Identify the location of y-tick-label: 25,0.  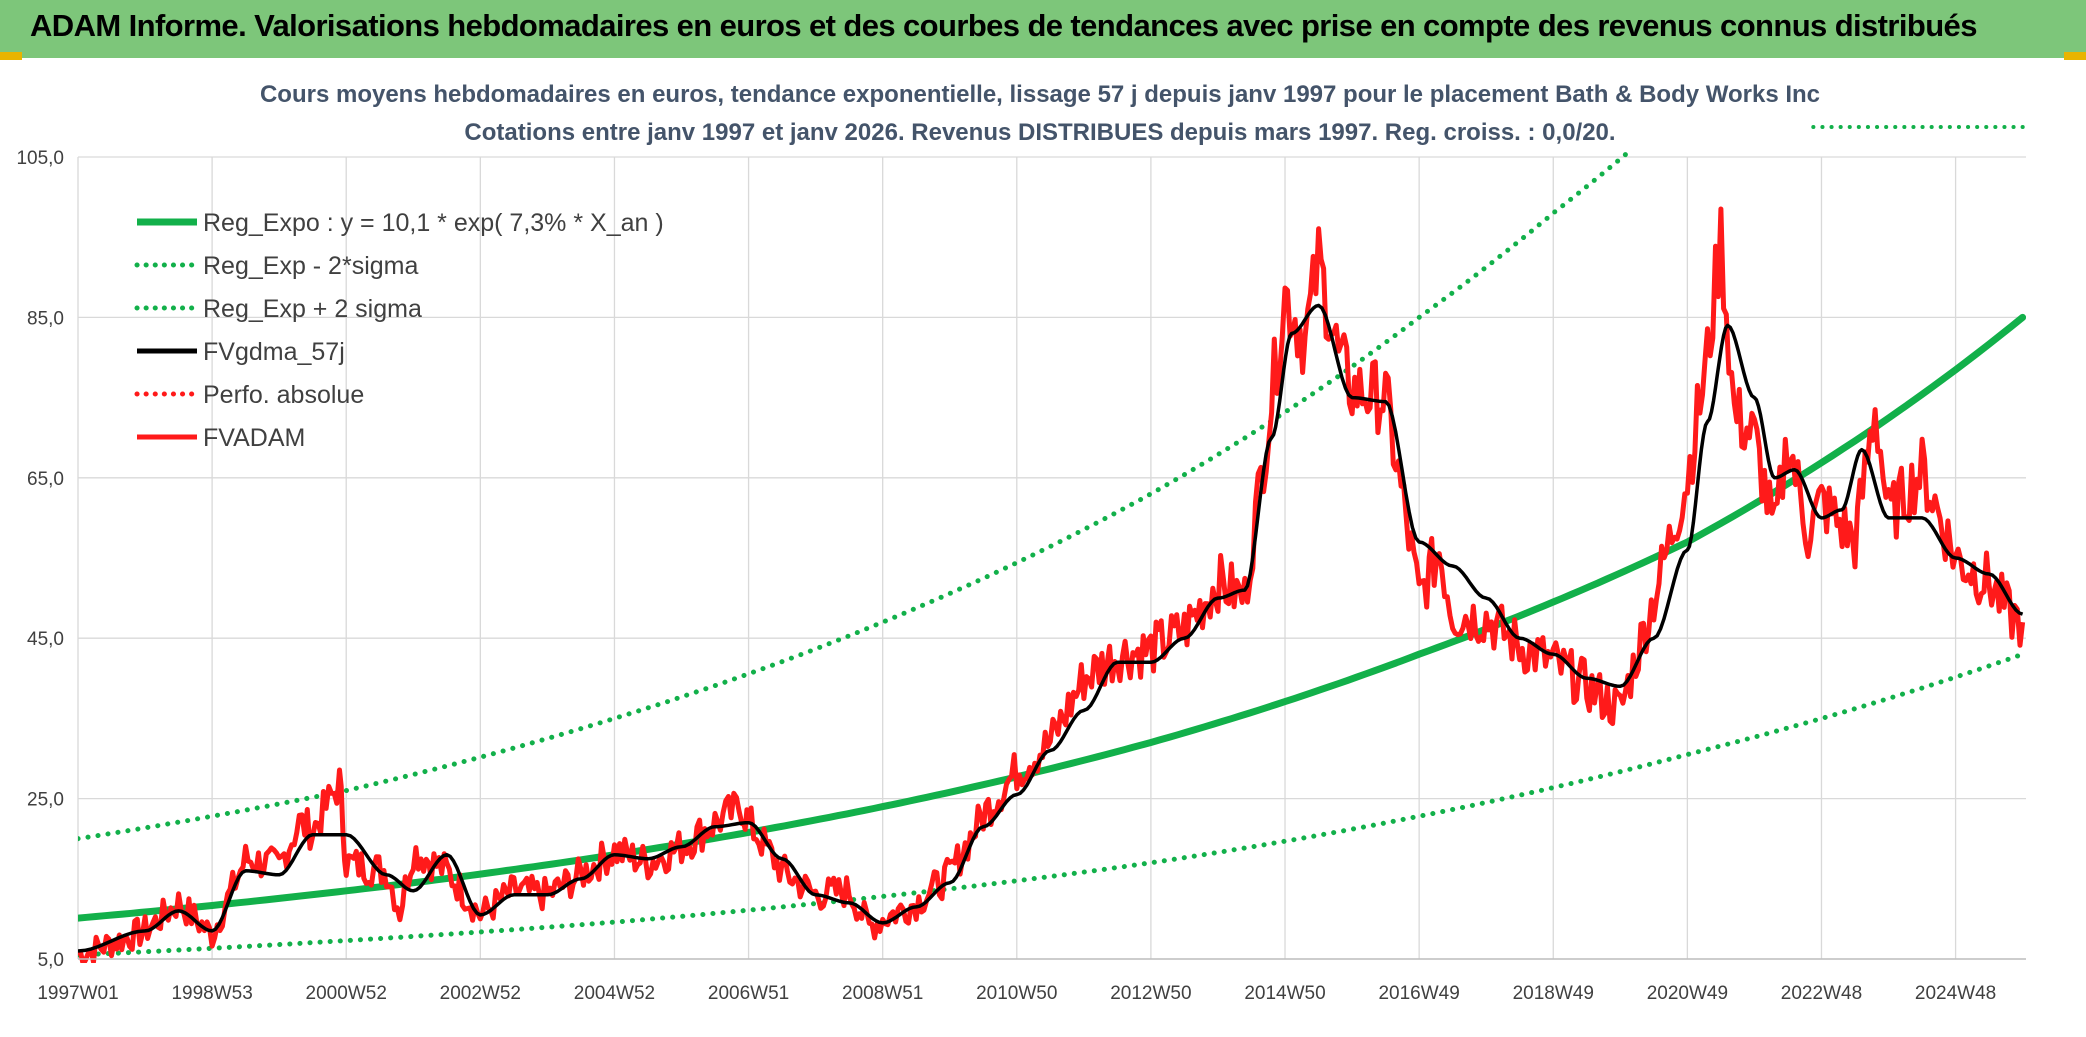
(45, 800).